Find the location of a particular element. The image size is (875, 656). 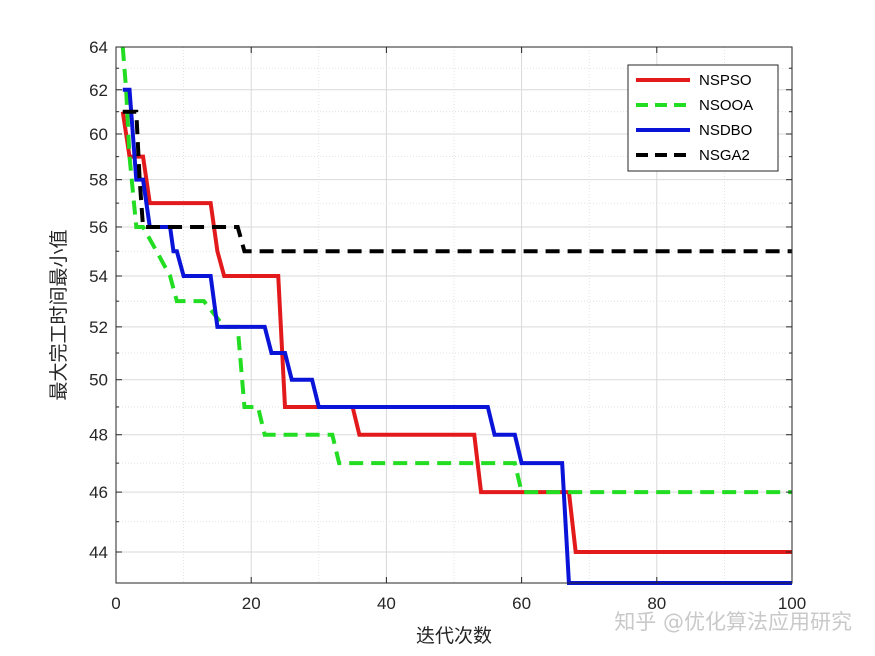

y-tick-label: 44 is located at coordinates (98, 552).